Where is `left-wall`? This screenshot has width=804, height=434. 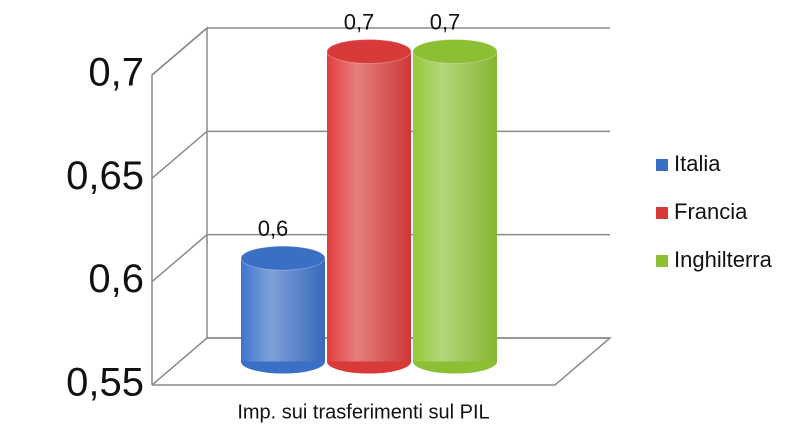 left-wall is located at coordinates (179, 205).